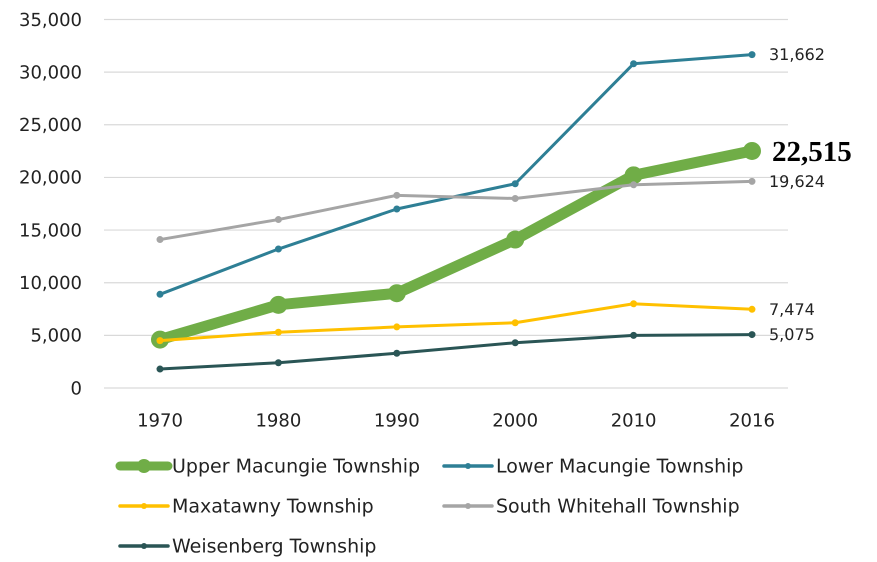  I want to click on y-tick-label: 20,000, so click(50, 178).